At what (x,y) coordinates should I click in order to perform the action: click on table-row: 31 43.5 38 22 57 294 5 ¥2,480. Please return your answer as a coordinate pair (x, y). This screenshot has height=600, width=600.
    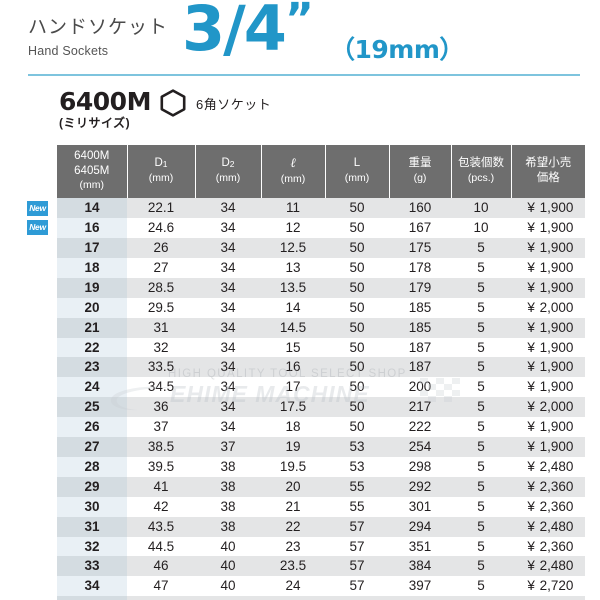
    Looking at the image, I should click on (321, 526).